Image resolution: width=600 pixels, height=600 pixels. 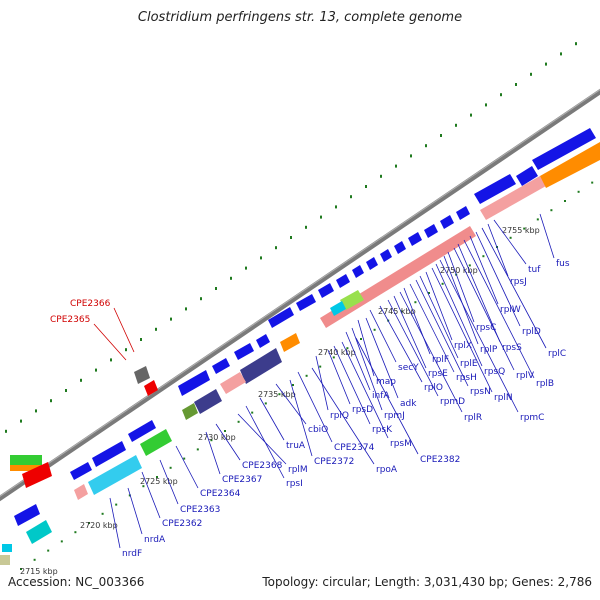 I want to click on gene-label-CPE2367: CPE2367, so click(x=242, y=480).